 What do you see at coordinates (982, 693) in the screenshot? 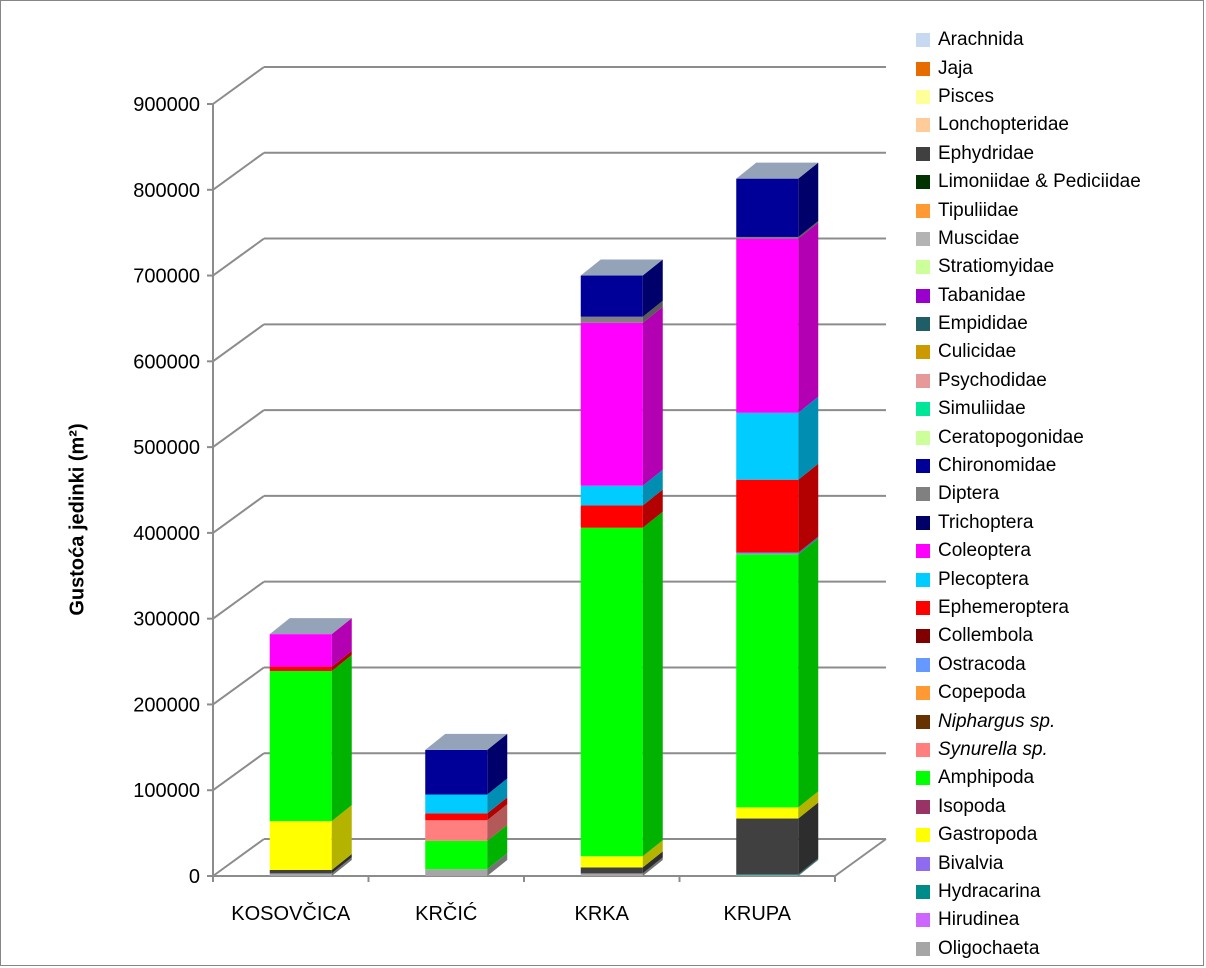
I see `legend-label: Copepoda` at bounding box center [982, 693].